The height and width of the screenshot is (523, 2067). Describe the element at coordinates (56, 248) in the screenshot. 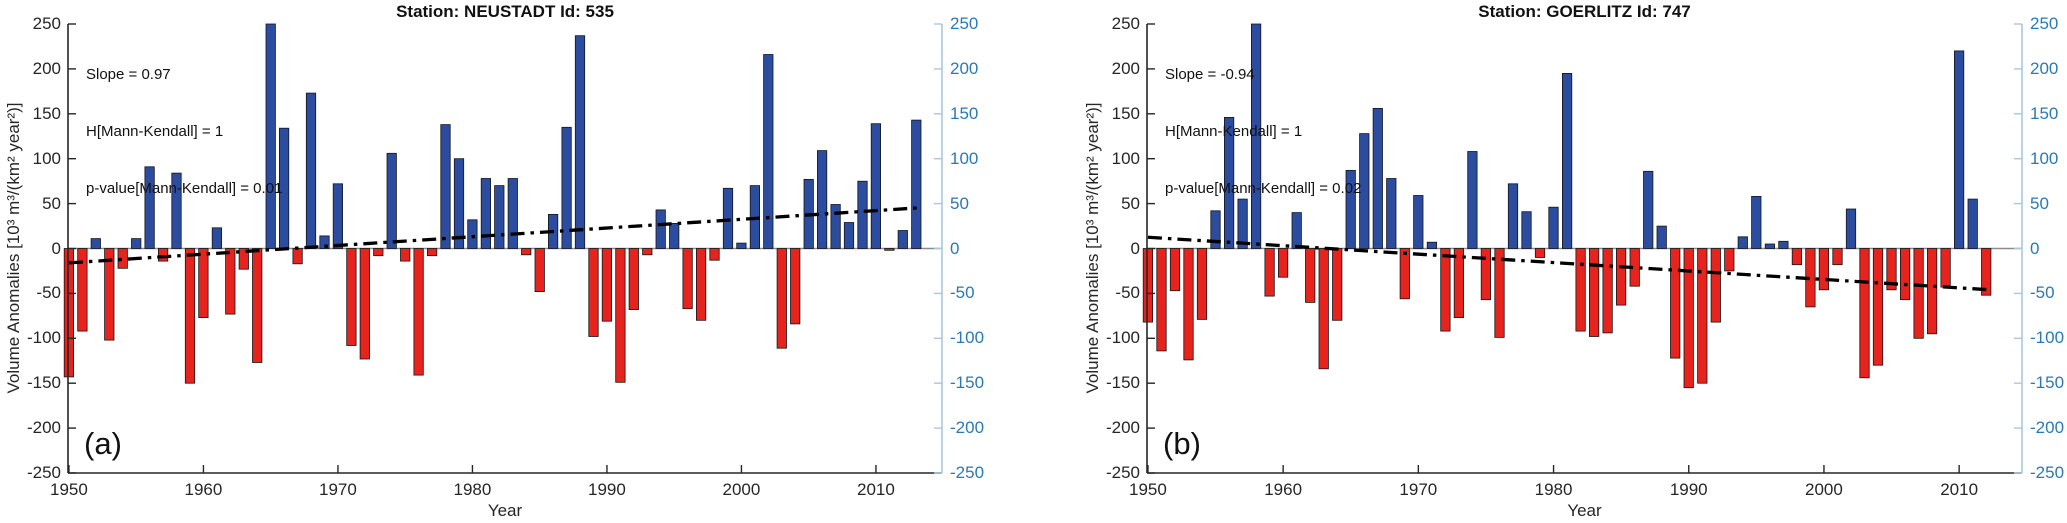

I see `chart-a-ytick-label: 0` at that location.